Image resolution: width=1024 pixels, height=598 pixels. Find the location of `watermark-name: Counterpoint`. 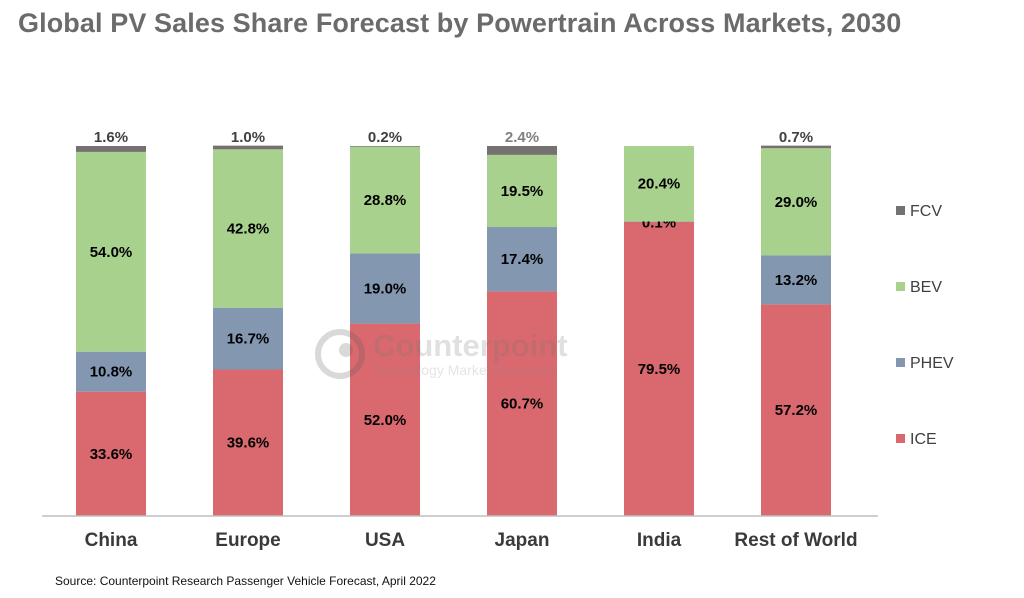

watermark-name: Counterpoint is located at coordinates (470, 345).